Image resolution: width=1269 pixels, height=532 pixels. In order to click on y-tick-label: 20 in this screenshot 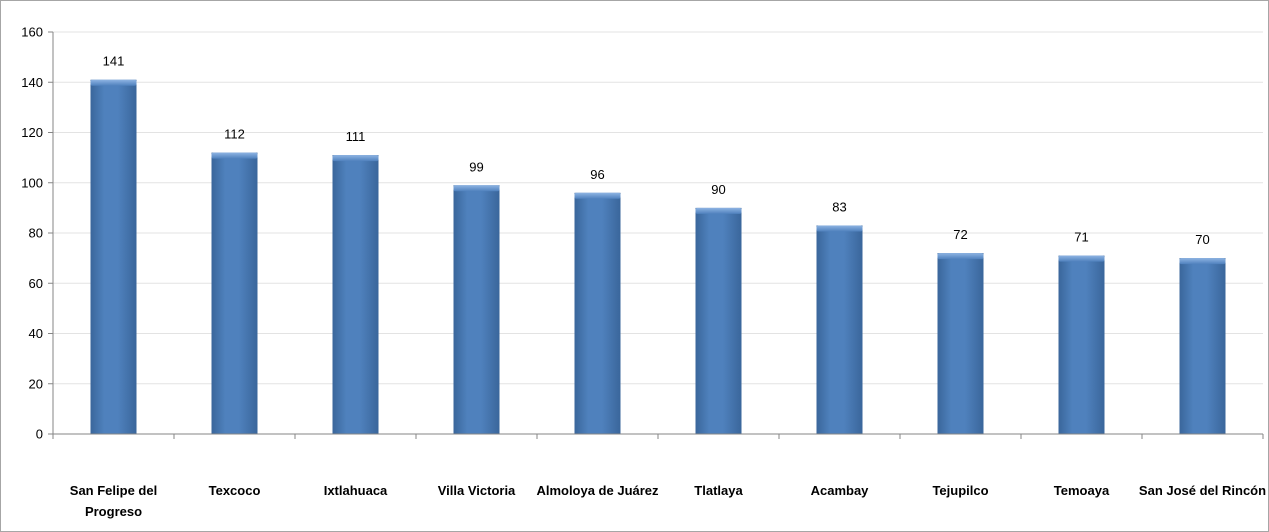, I will do `click(36, 383)`.